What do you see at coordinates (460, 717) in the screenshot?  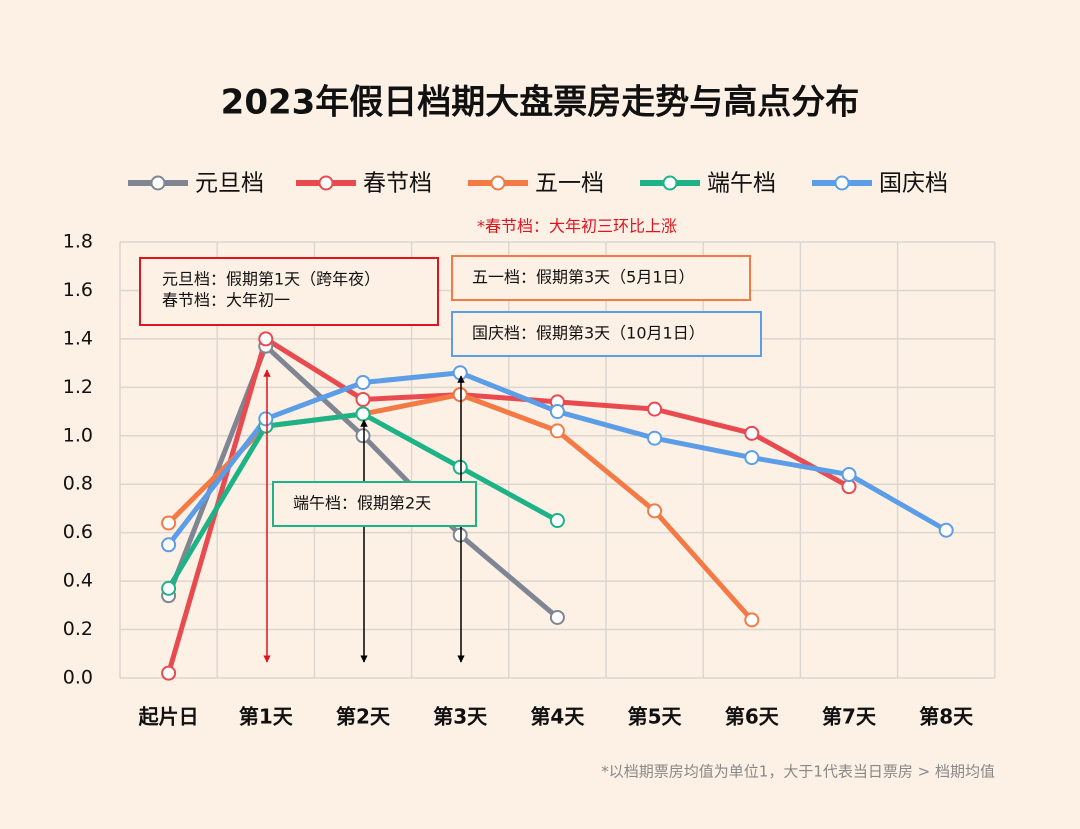 I see `x-tick-label: 第3天` at bounding box center [460, 717].